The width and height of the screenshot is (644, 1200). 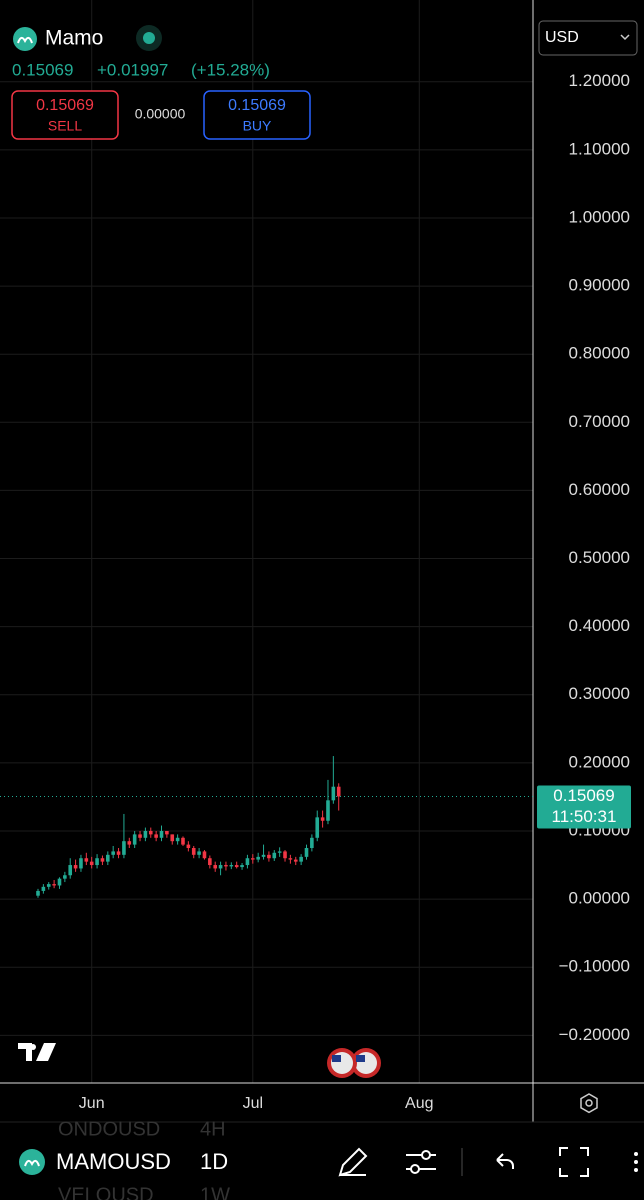 What do you see at coordinates (33, 1047) in the screenshot?
I see `tv-logo-dot` at bounding box center [33, 1047].